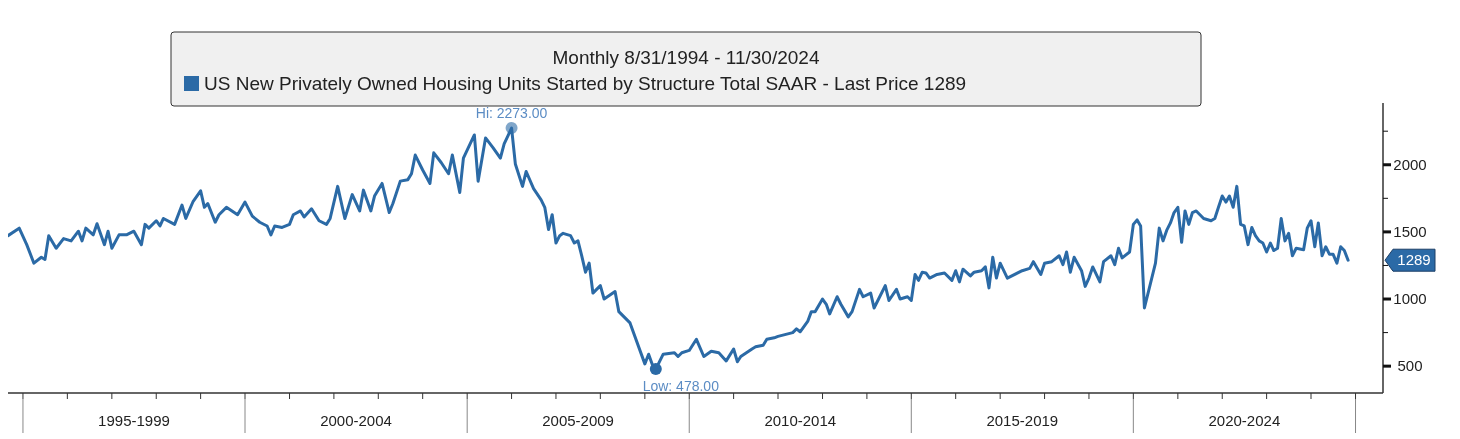 The width and height of the screenshot is (1460, 439). I want to click on x-tick-label: 2010-2014, so click(800, 420).